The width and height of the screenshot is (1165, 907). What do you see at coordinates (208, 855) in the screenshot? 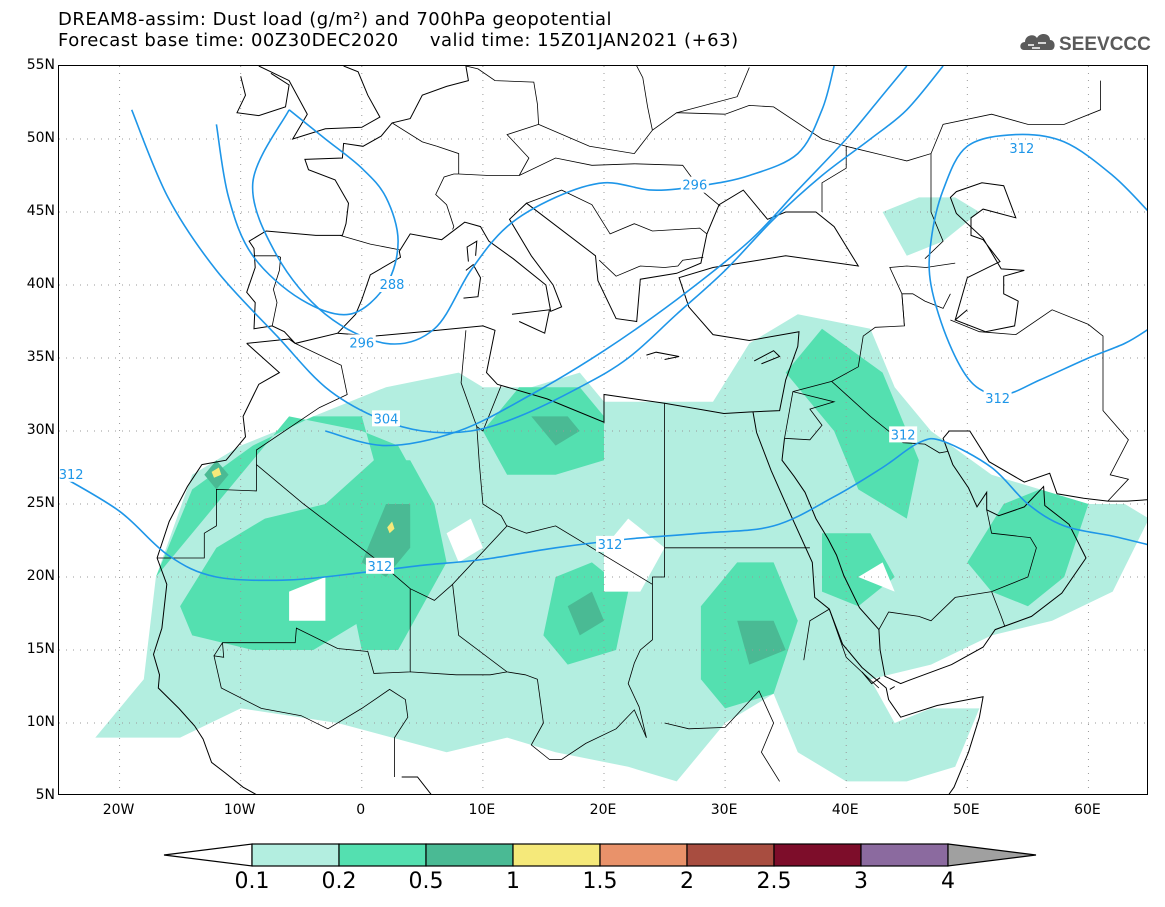
I see `colorbar-under-arrow` at bounding box center [208, 855].